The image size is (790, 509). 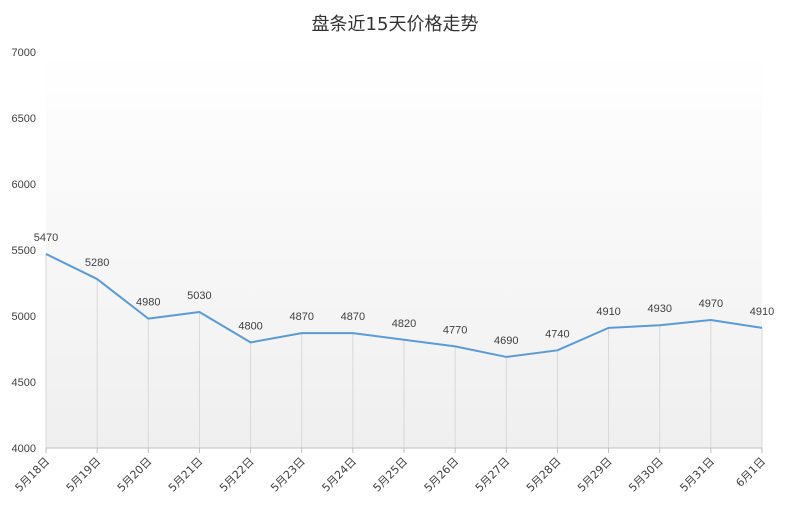 I want to click on x-tick-label: 5月25日, so click(x=391, y=475).